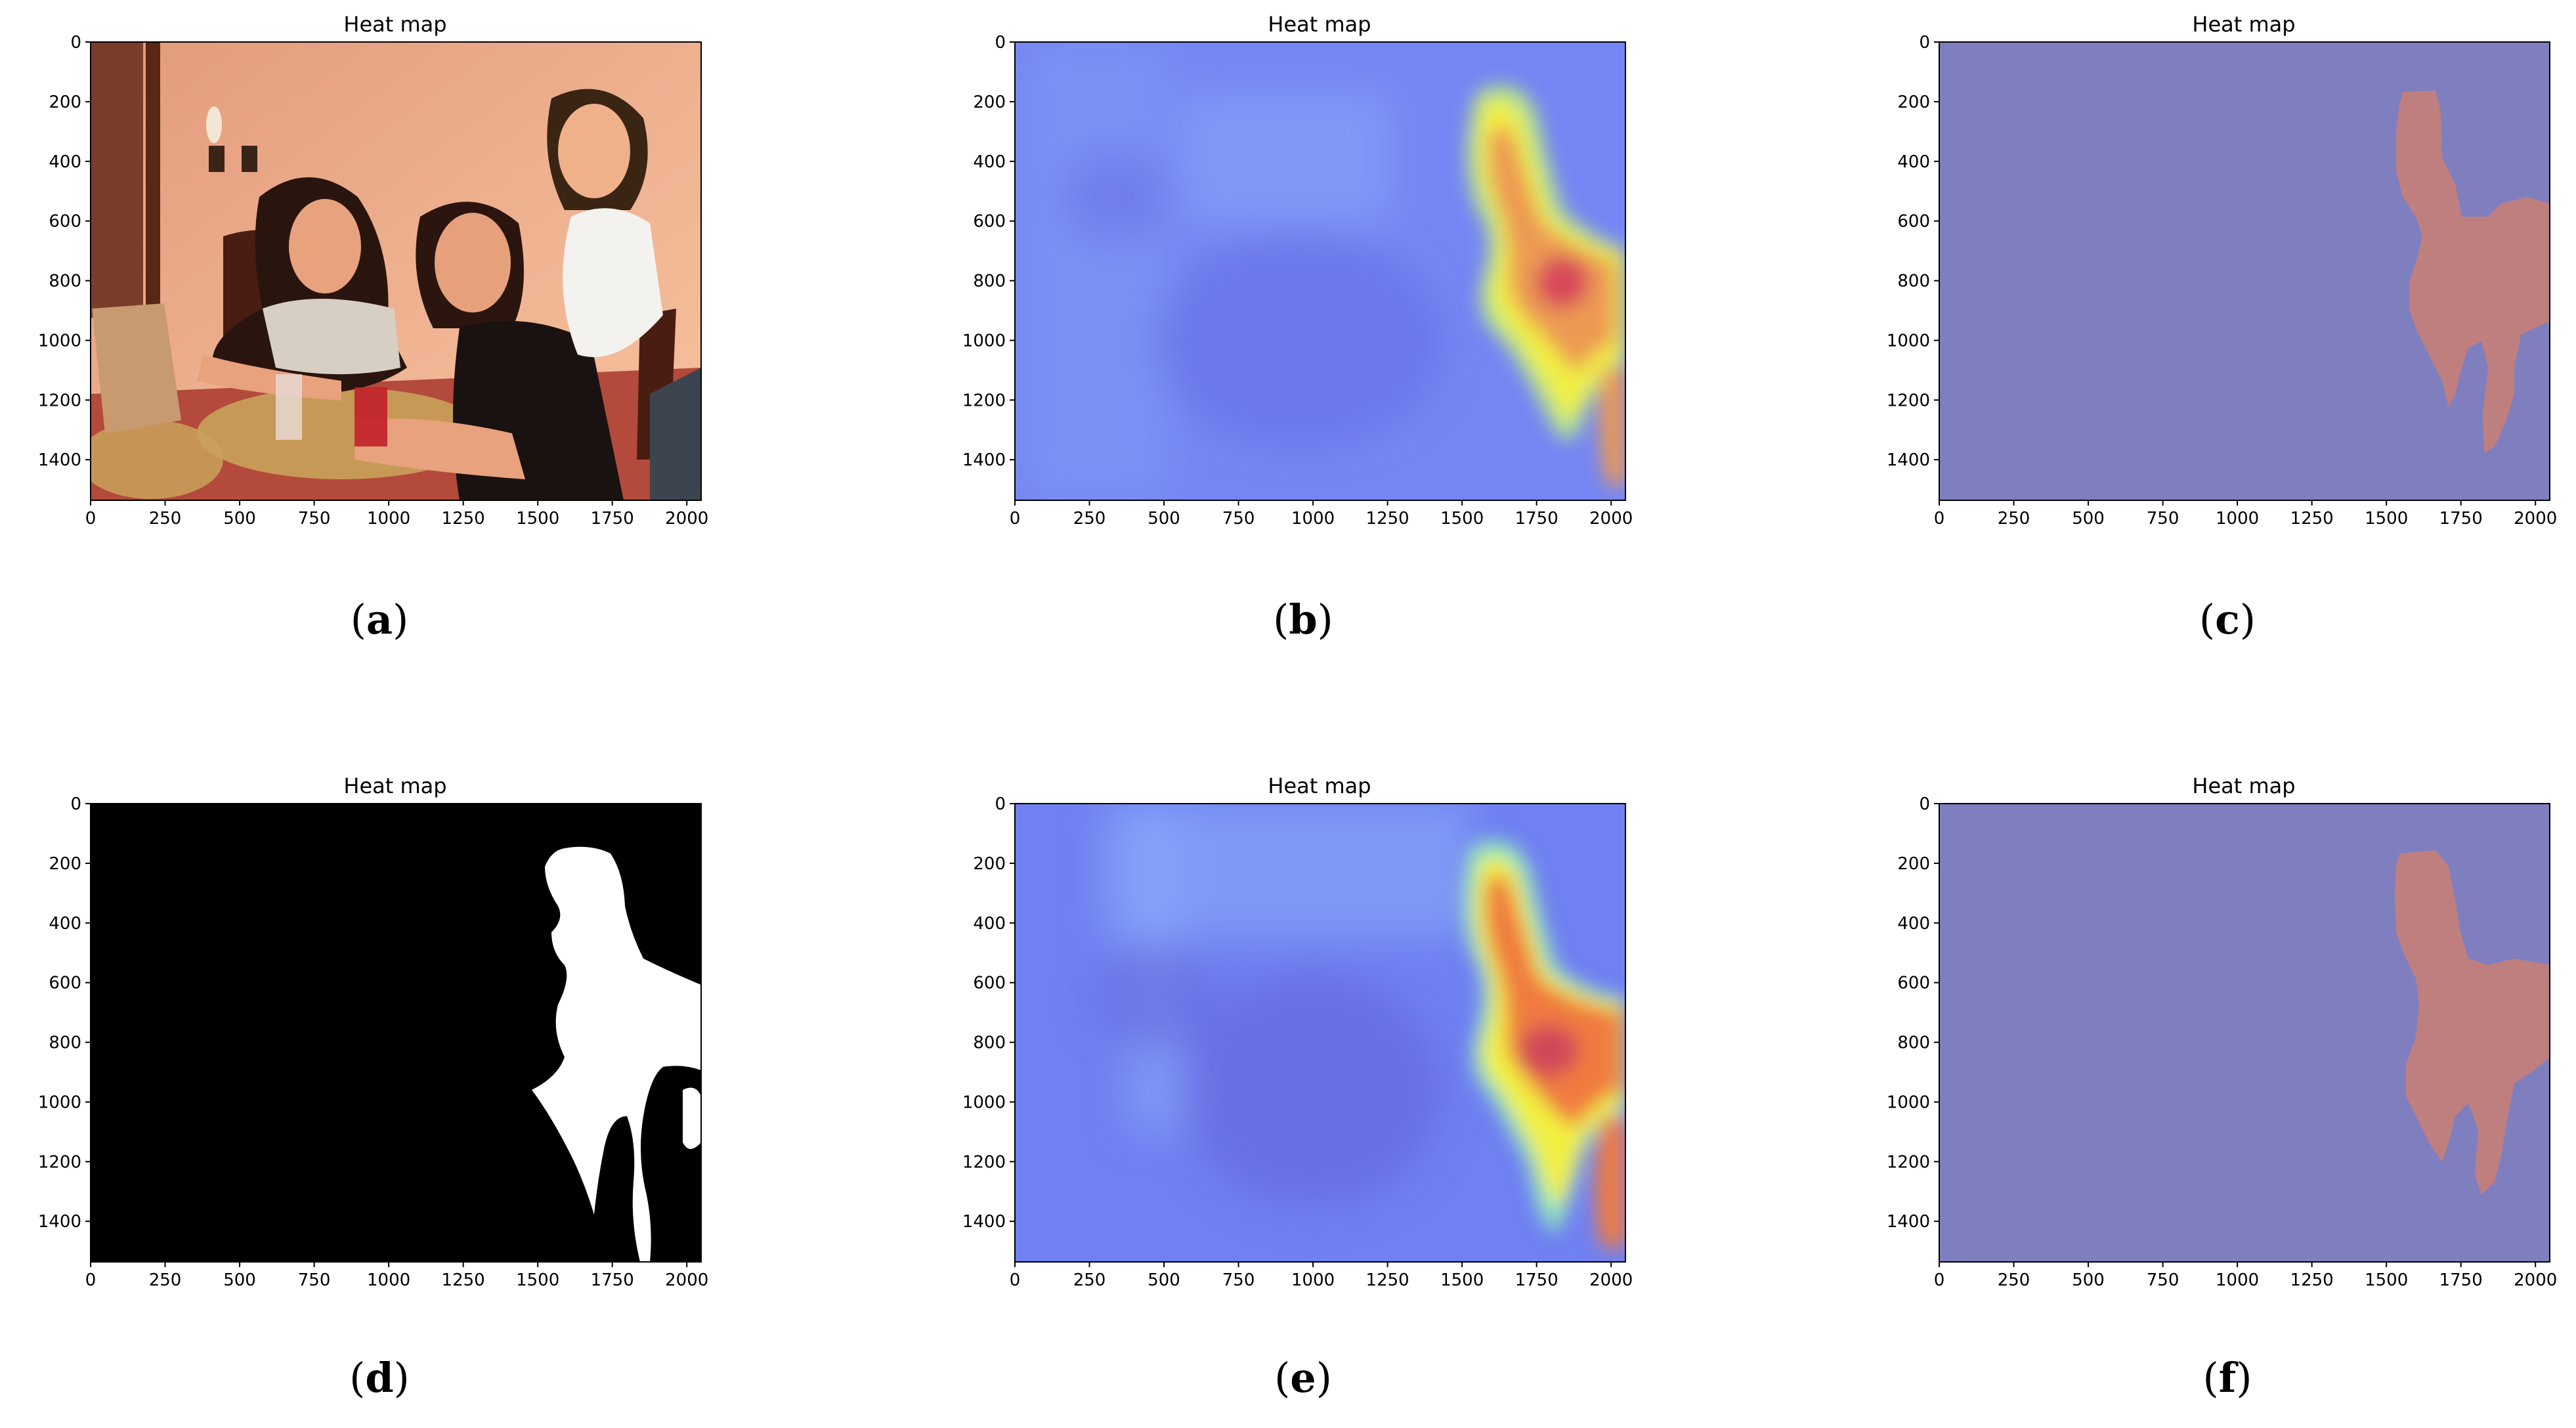  What do you see at coordinates (1303, 1378) in the screenshot?
I see `caption-letter: e` at bounding box center [1303, 1378].